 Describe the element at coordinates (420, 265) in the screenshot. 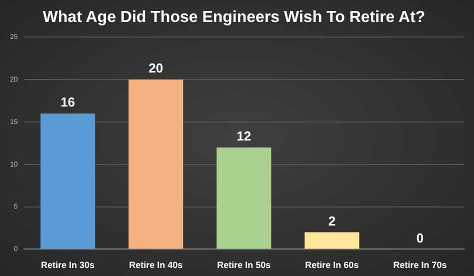

I see `x-tick-label: Retire In 70s` at that location.